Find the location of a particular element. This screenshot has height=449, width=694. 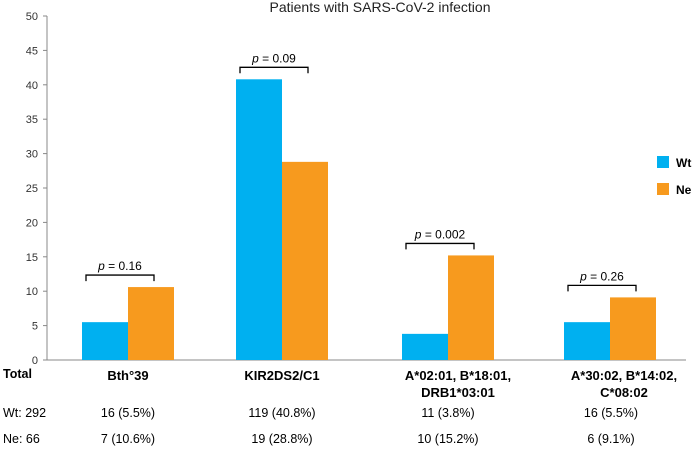

y-tick-label: 15 is located at coordinates (32, 258).